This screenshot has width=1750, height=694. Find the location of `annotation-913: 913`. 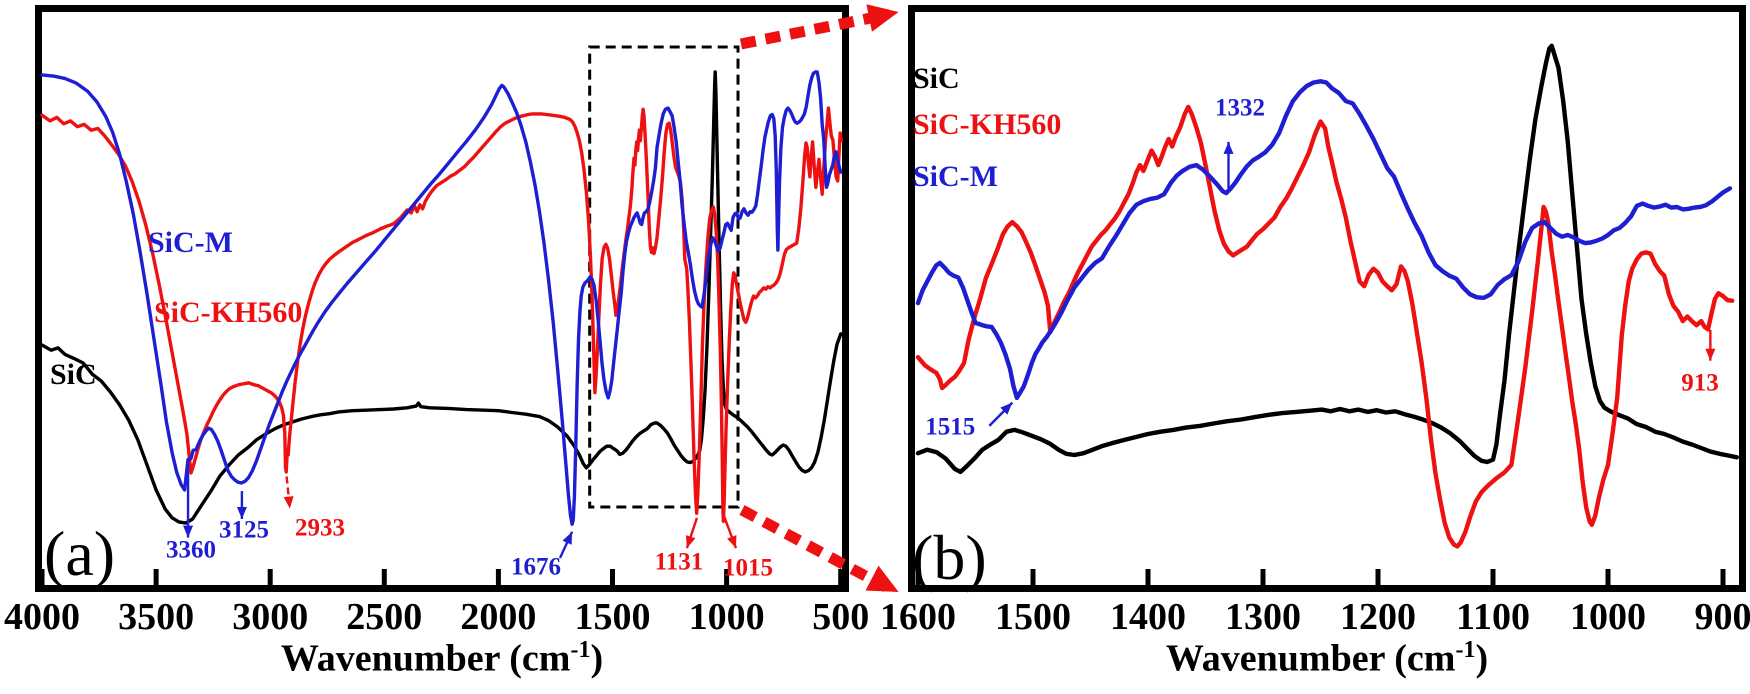

annotation-913: 913 is located at coordinates (1700, 383).